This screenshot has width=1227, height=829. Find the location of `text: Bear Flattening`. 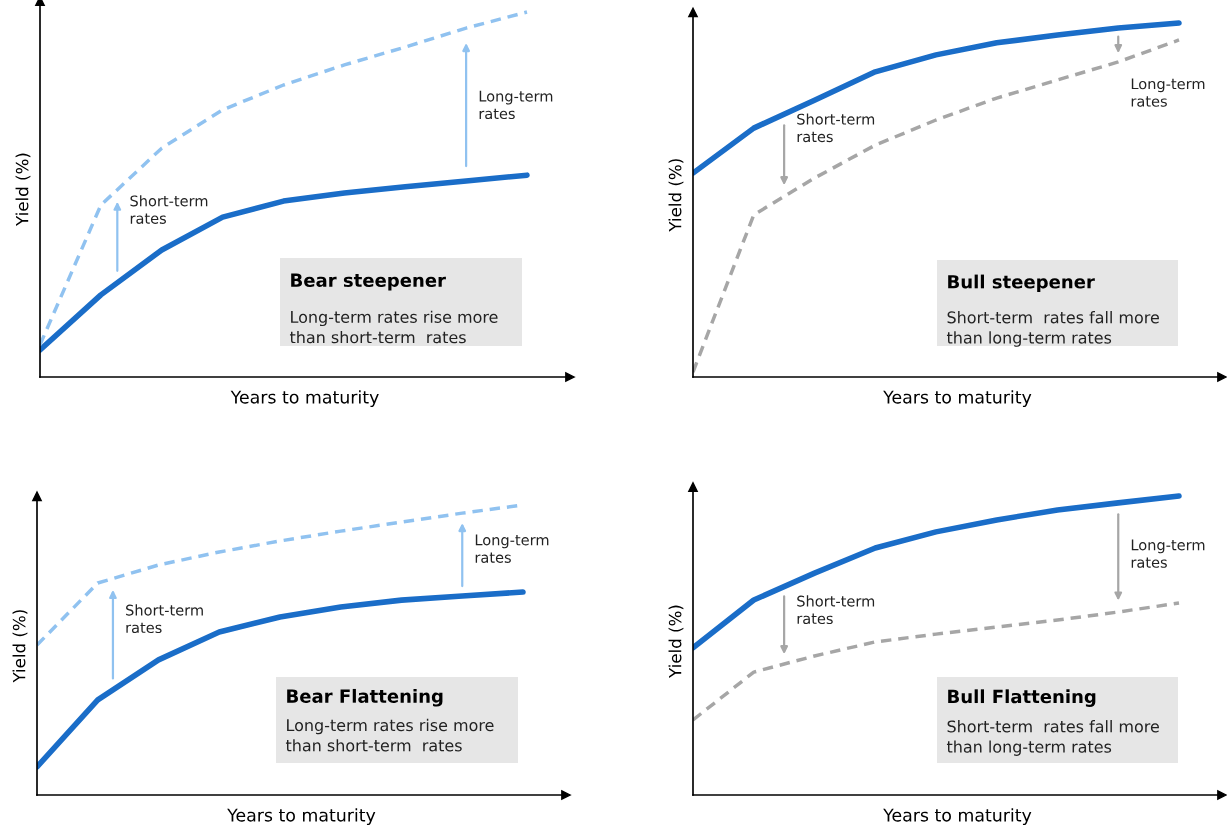

text: Bear Flattening is located at coordinates (365, 697).